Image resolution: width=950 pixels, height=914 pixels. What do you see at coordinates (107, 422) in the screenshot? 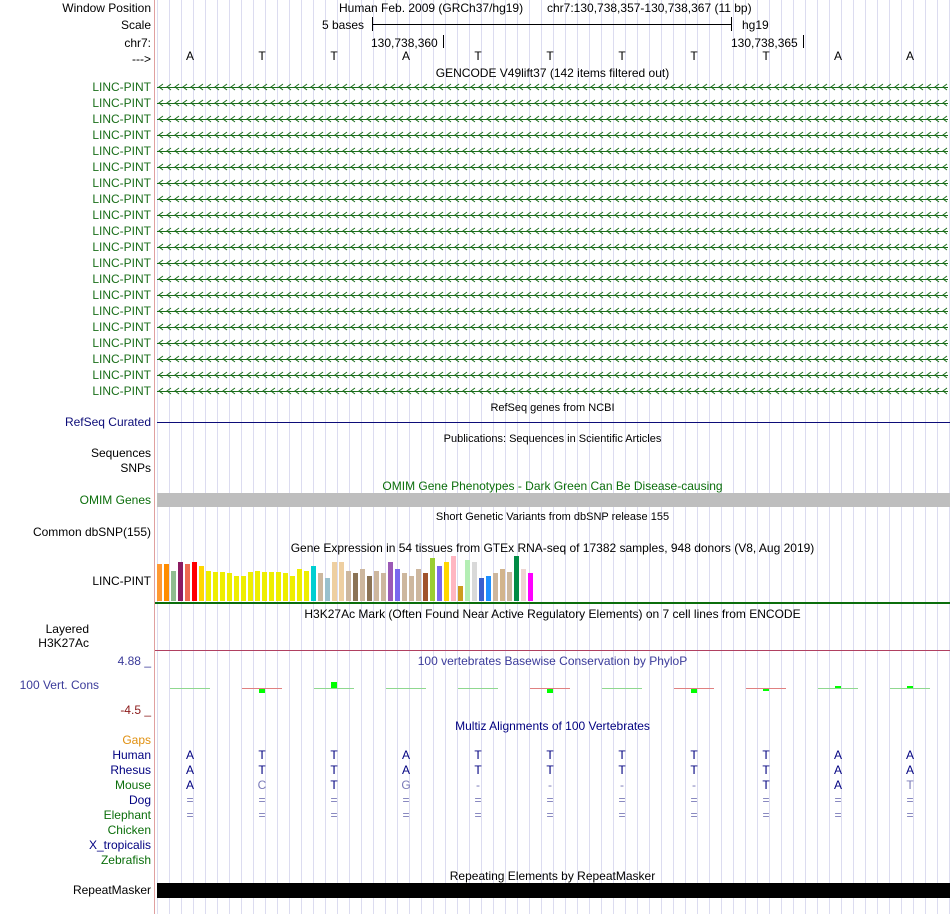
I see `label-refseq: RefSeq Curated` at bounding box center [107, 422].